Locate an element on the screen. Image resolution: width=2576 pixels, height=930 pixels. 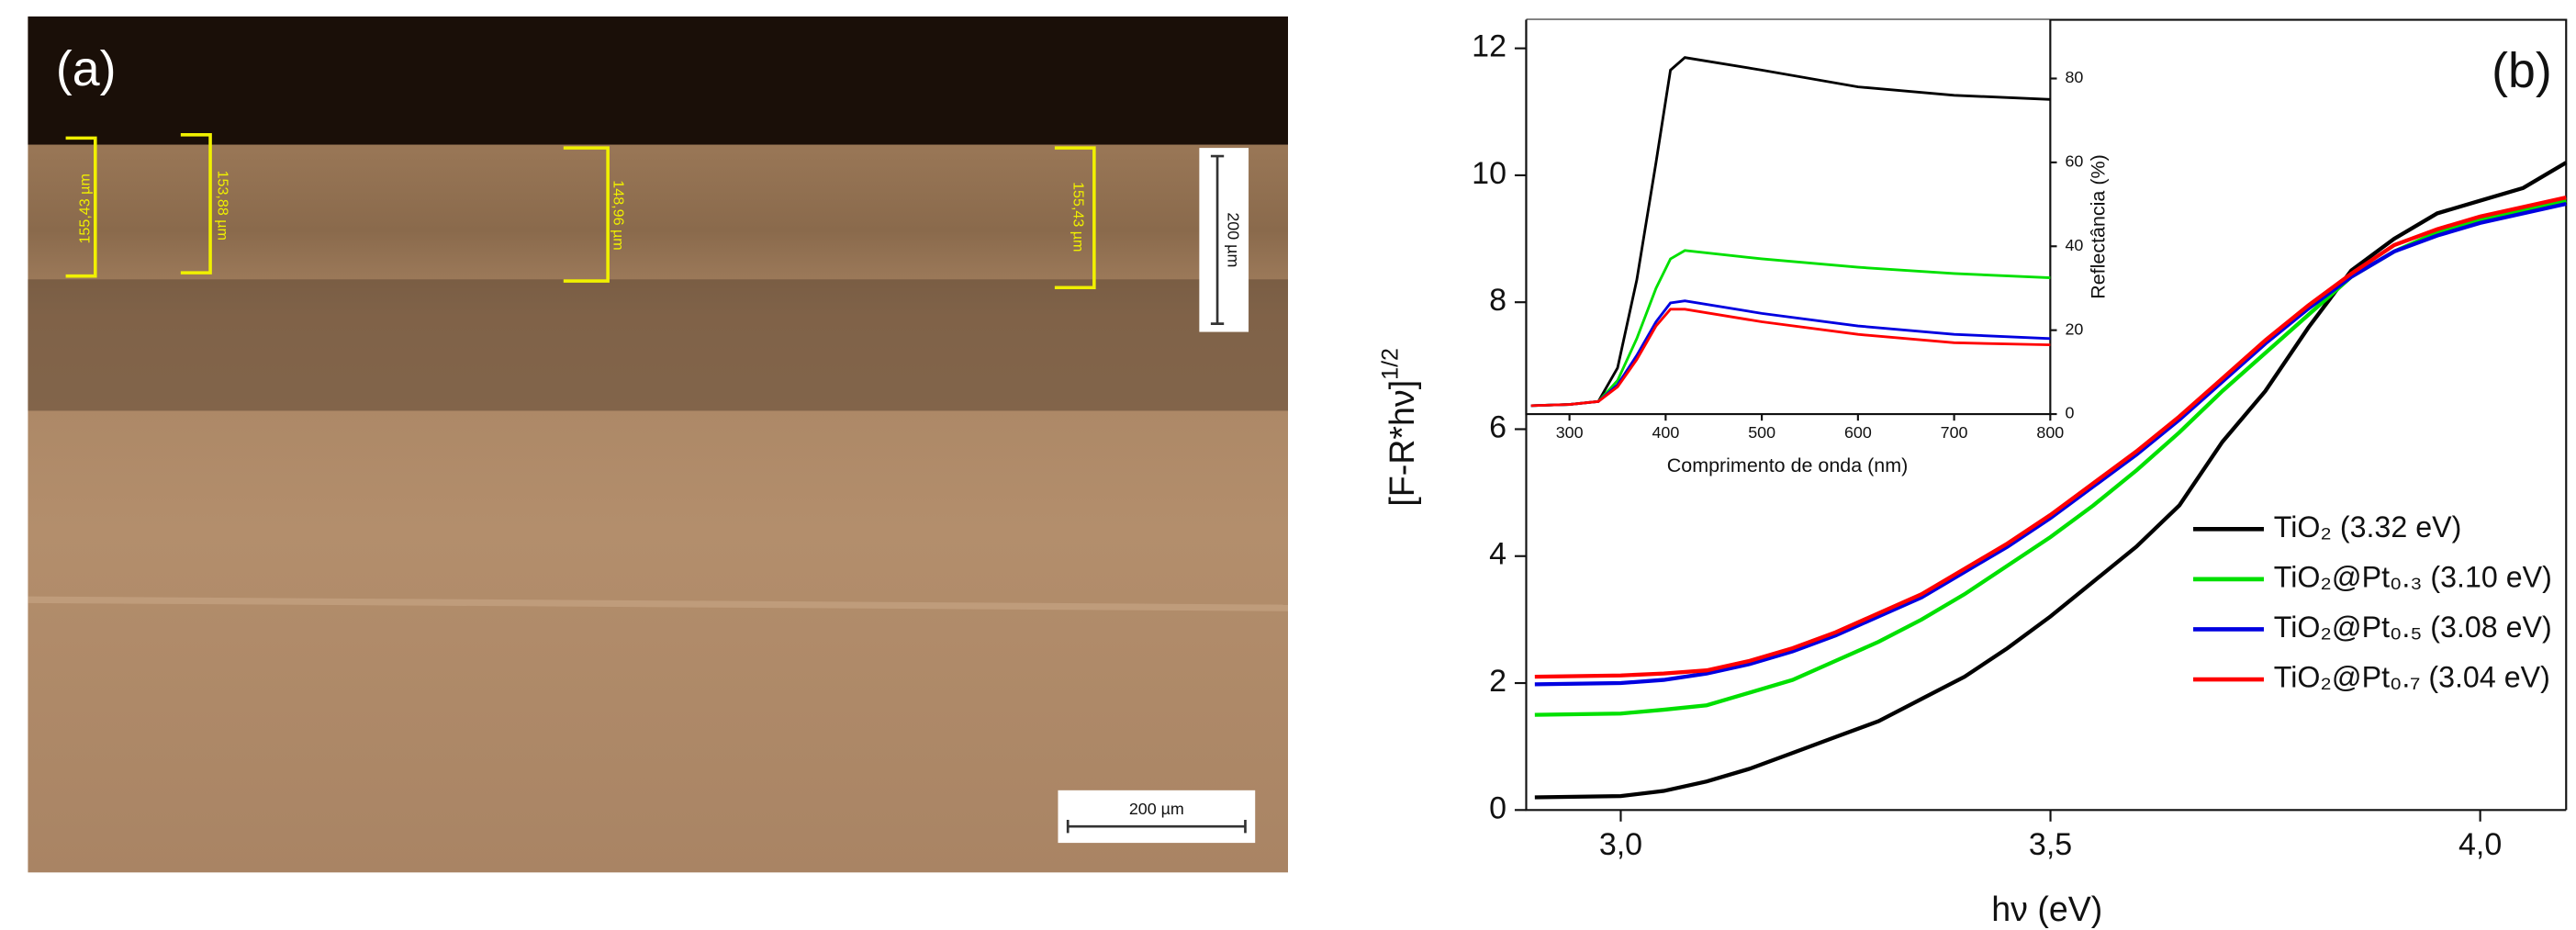
y-tick-label: 12 is located at coordinates (1489, 46).